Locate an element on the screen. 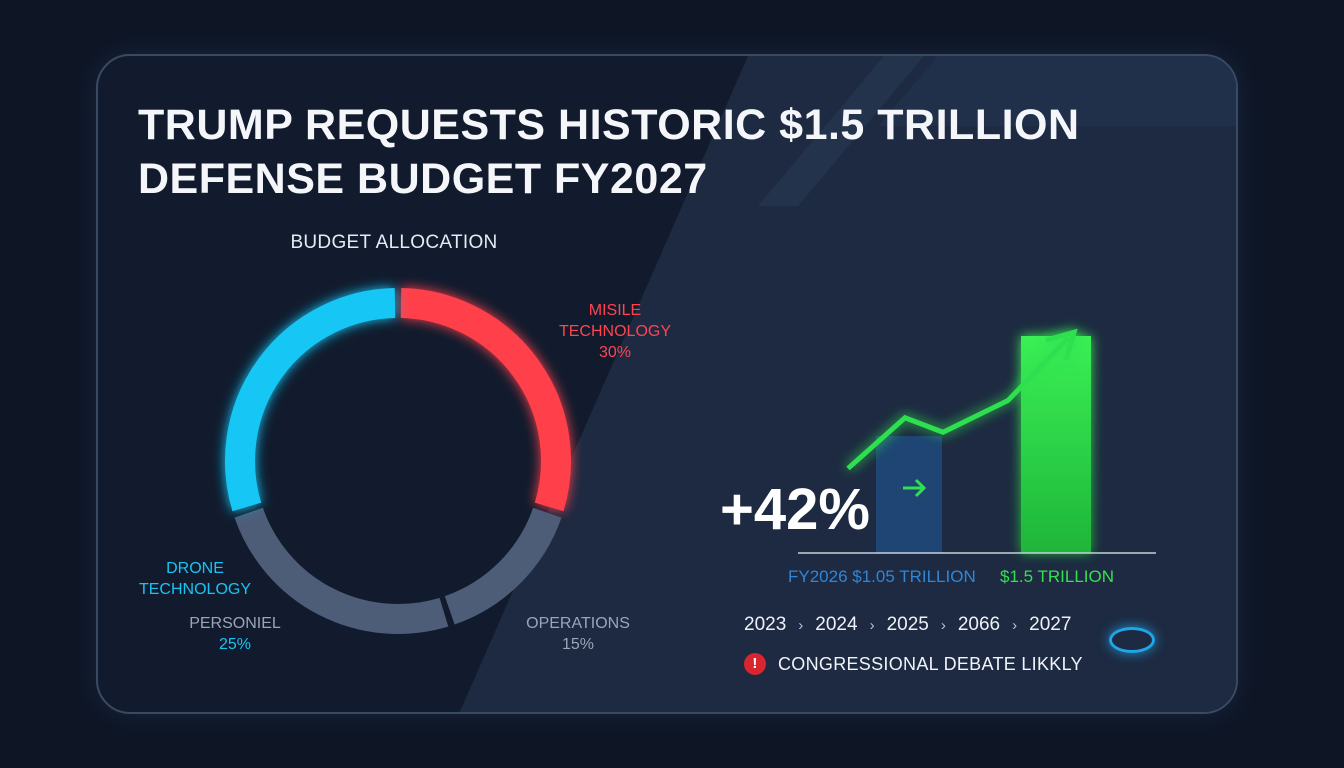 The image size is (1344, 768). timeline-year-2023: 2023 is located at coordinates (765, 624).